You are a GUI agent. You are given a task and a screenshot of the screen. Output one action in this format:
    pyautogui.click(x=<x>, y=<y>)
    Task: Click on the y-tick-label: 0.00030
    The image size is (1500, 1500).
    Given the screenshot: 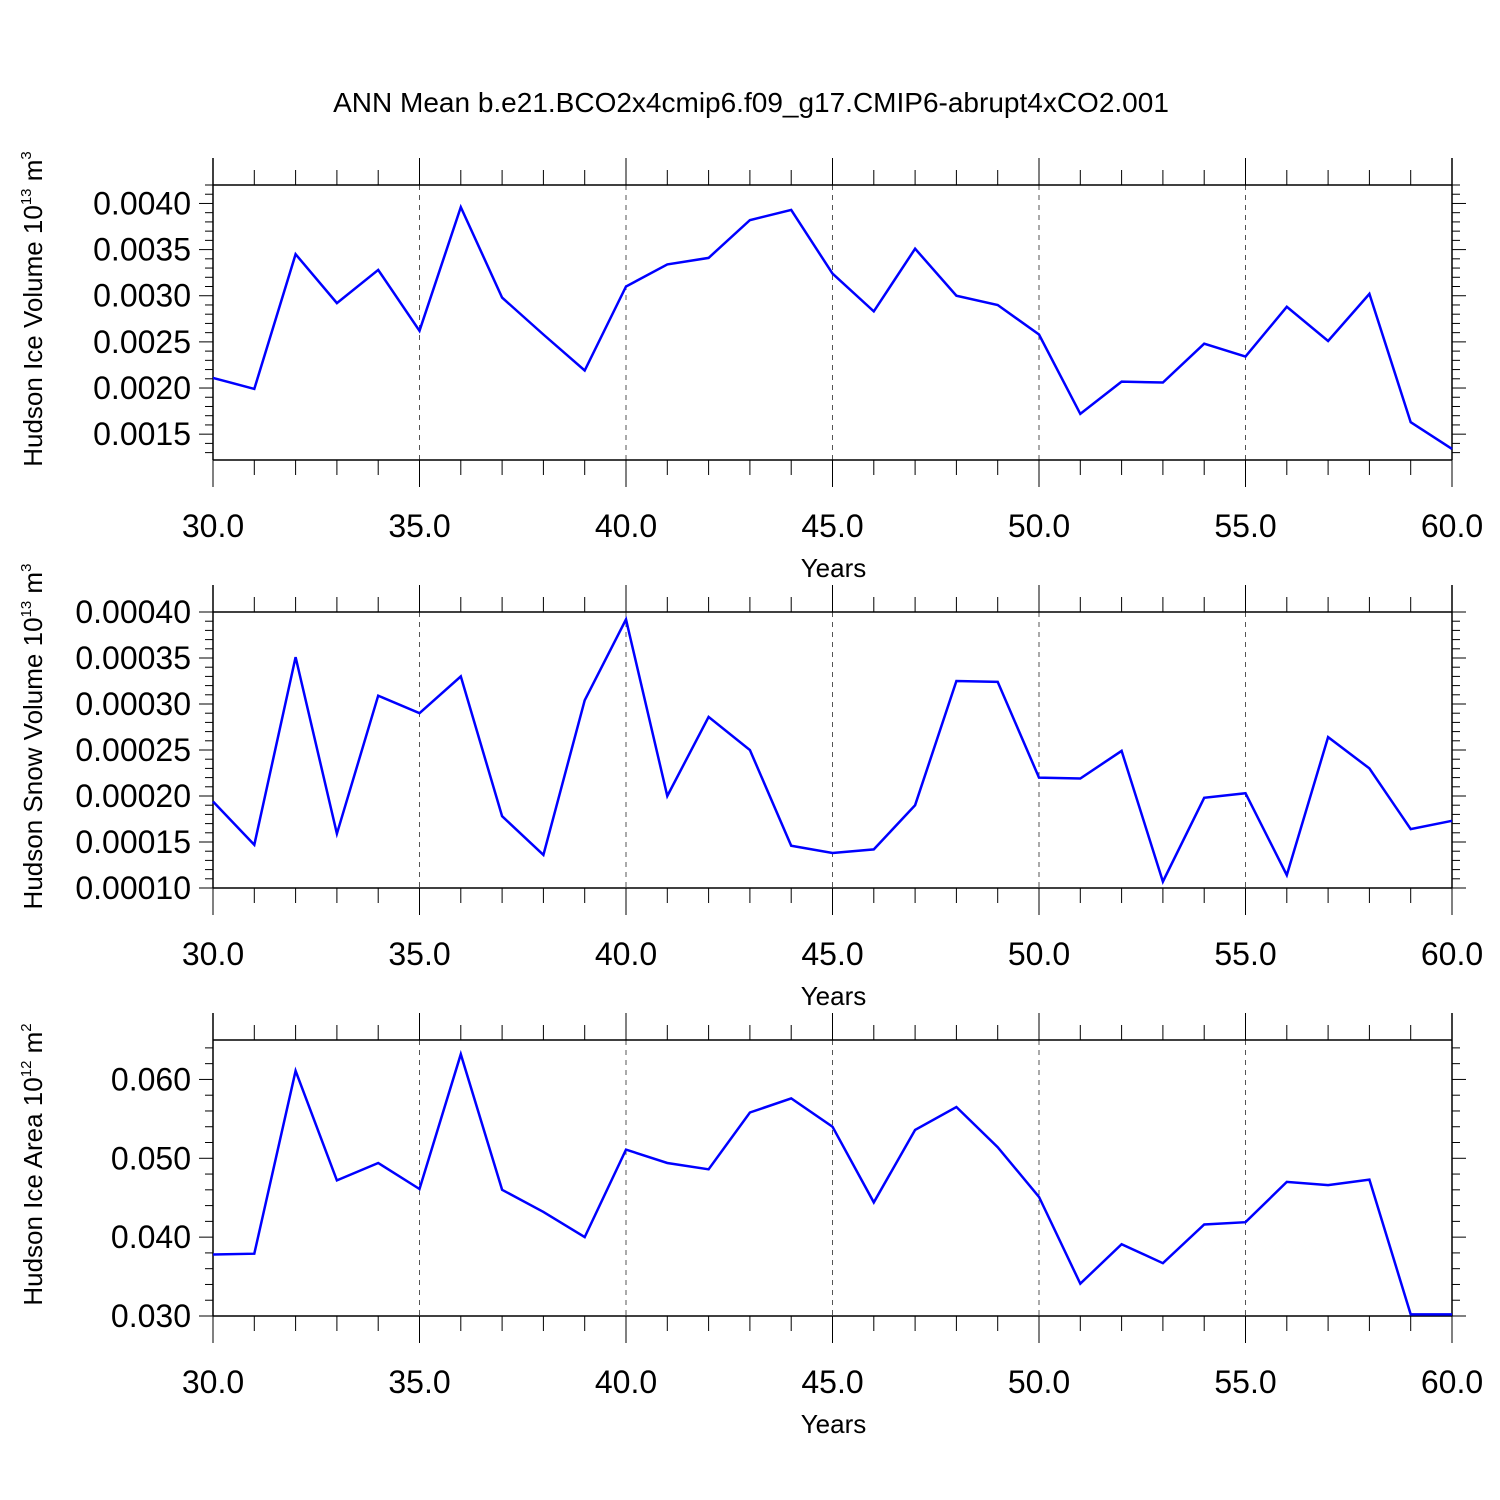 What is the action you would take?
    pyautogui.click(x=133, y=704)
    